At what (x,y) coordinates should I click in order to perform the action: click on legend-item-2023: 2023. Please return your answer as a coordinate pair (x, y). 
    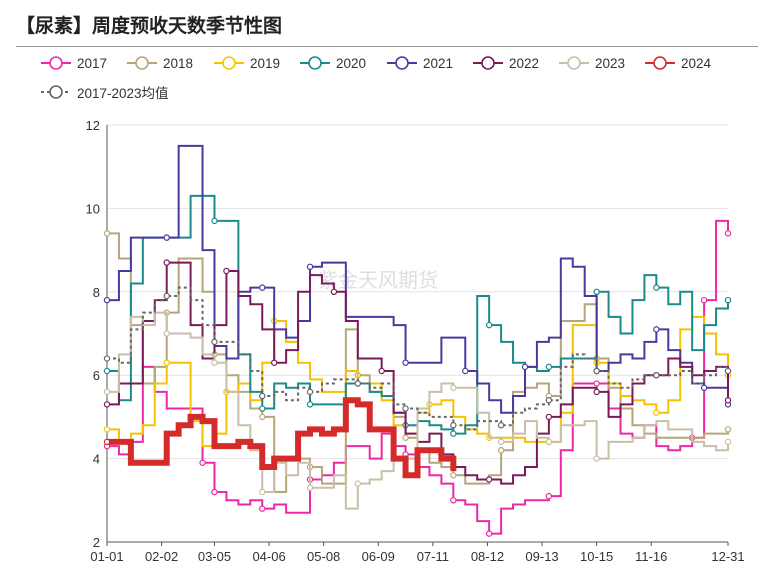
    Looking at the image, I should click on (591, 63).